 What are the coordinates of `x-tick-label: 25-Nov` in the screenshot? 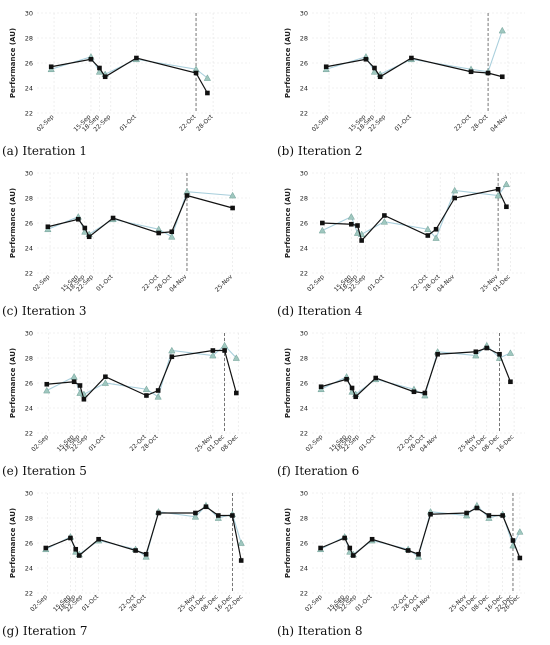 It's located at (224, 283).